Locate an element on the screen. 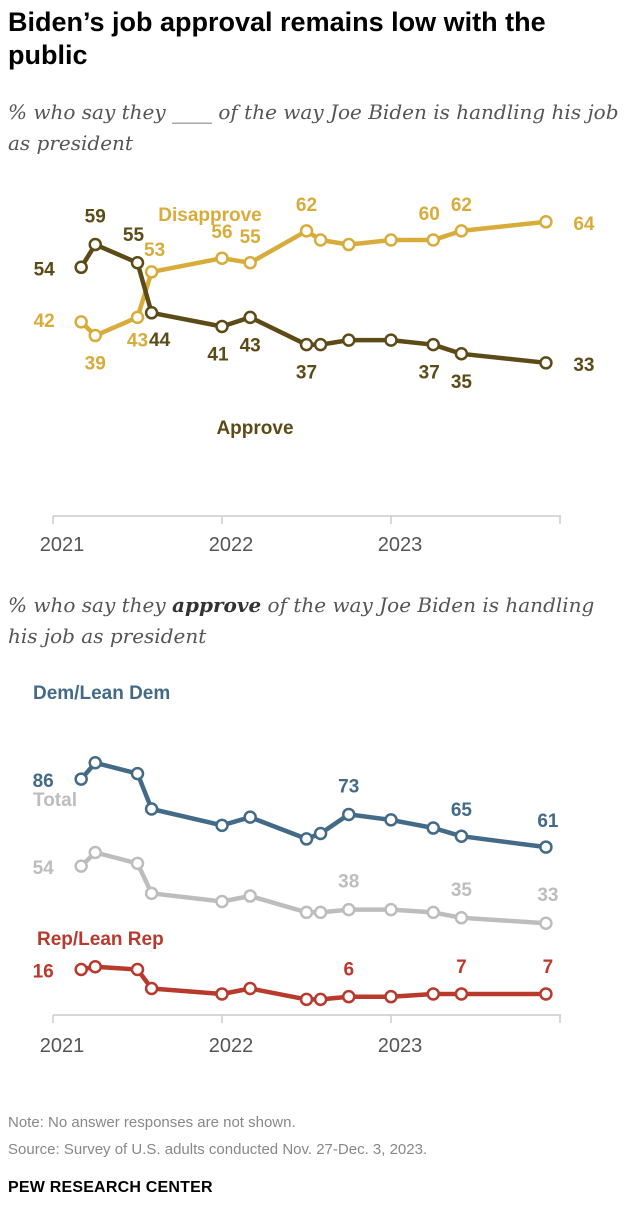 The height and width of the screenshot is (1212, 634). chart1-data-label-disapprove: 60 is located at coordinates (429, 214).